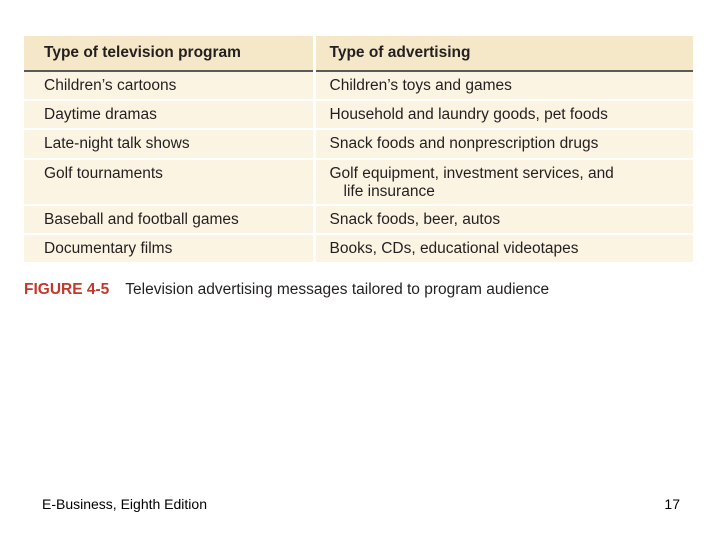 The height and width of the screenshot is (540, 720). I want to click on advertising-text: Children’s toys and games, so click(420, 85).